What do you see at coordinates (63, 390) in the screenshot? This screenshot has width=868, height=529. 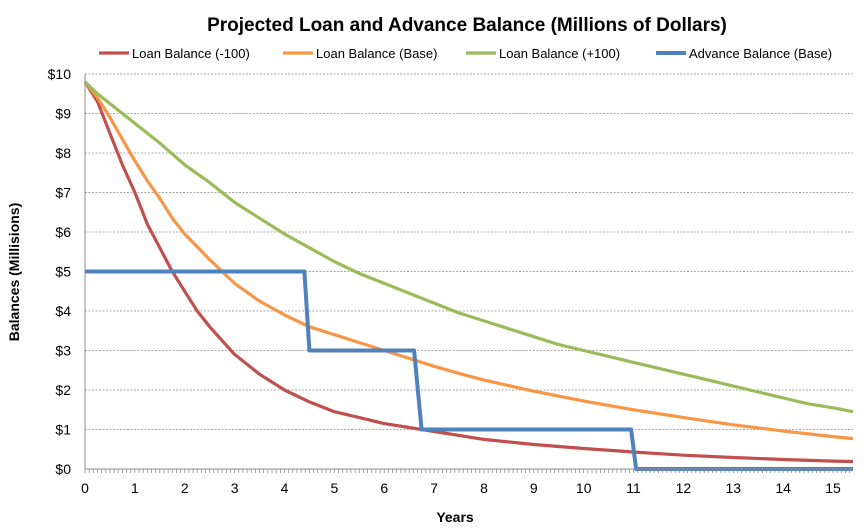 I see `y-tick-label: $2` at bounding box center [63, 390].